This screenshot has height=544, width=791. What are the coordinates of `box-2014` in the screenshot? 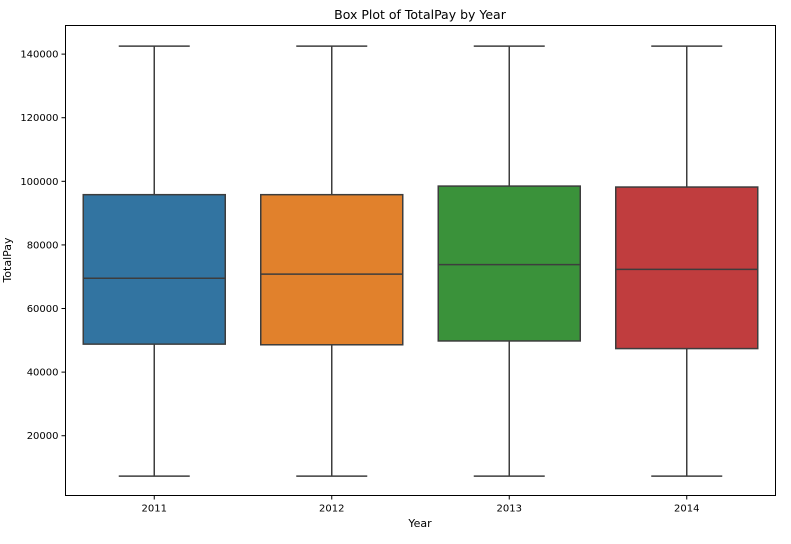 It's located at (687, 261).